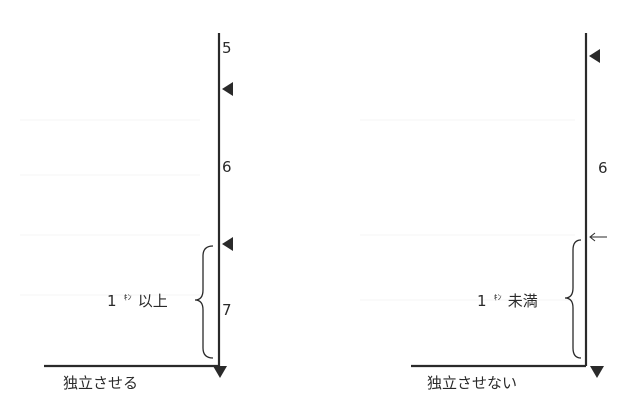 Image resolution: width=632 pixels, height=408 pixels. Describe the element at coordinates (153, 301) in the screenshot. I see `left-width-suffix: 以上` at that location.